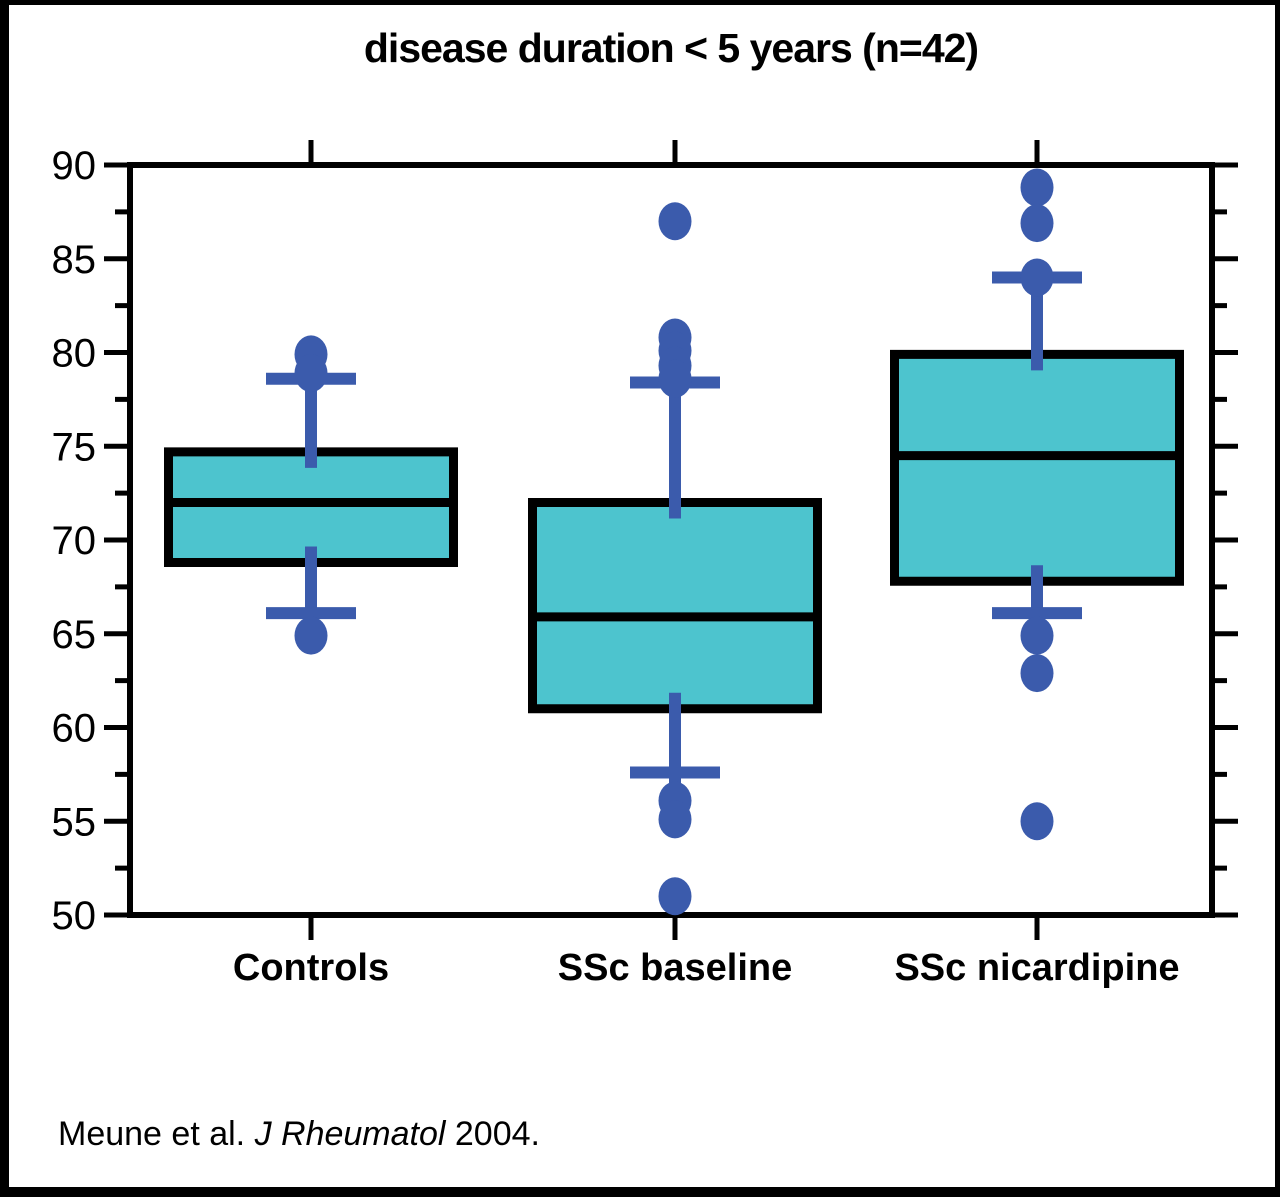  I want to click on citation-year: 2004., so click(492, 1134).